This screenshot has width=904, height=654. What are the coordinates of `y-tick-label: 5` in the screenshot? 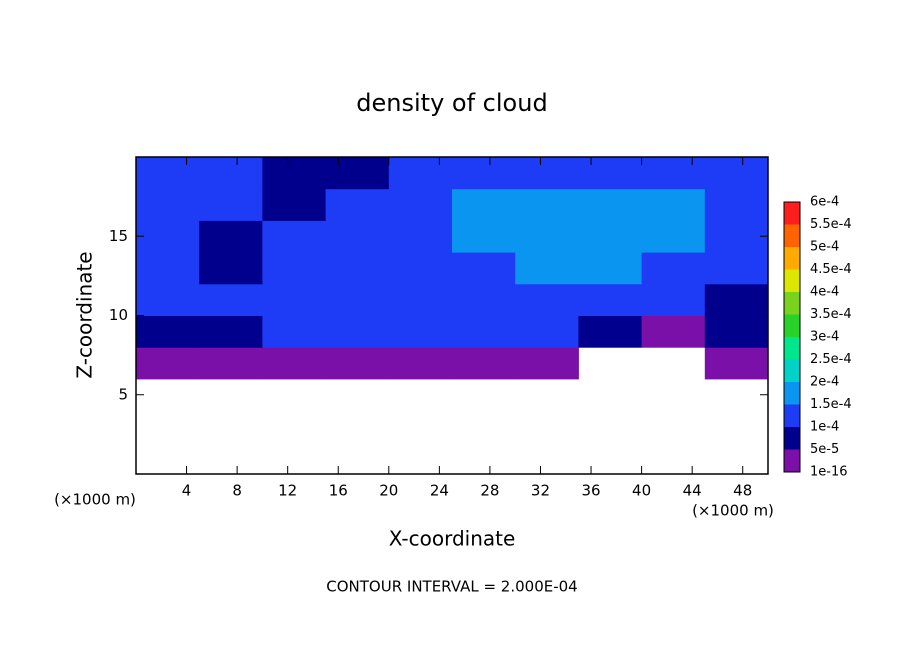 It's located at (123, 394).